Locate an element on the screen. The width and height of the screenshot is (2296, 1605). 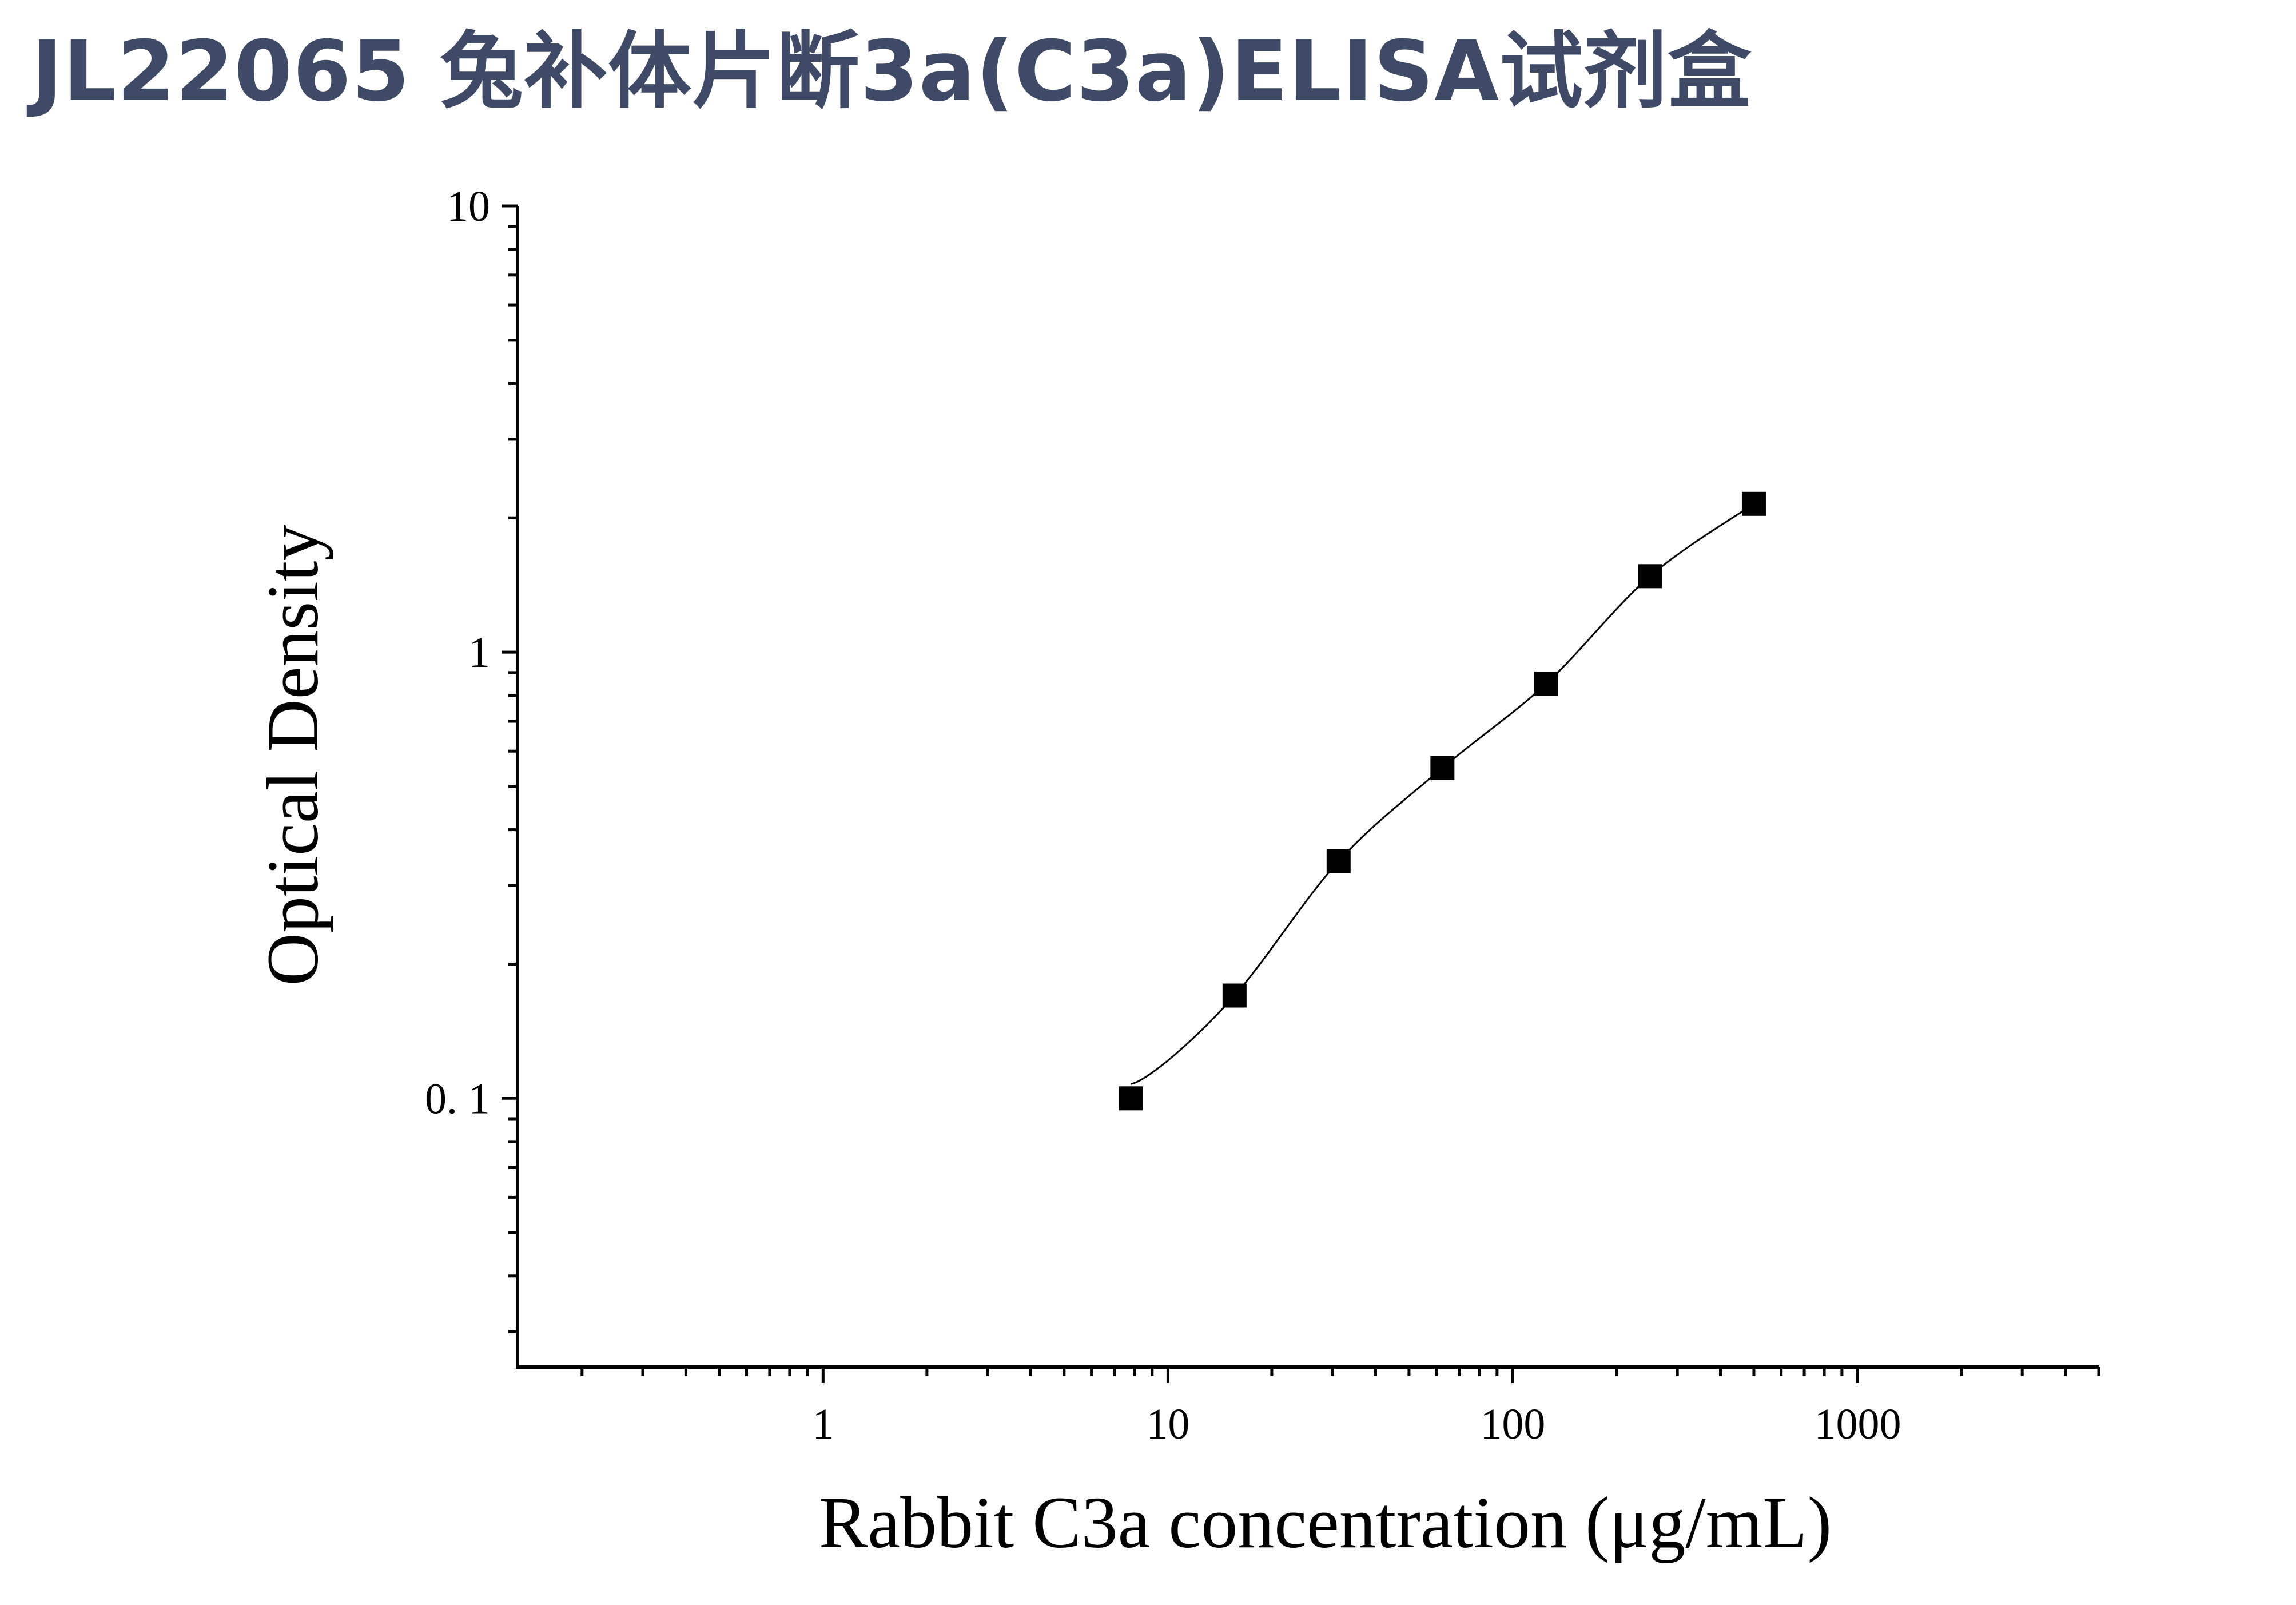
y-tick-label: 0. 1 is located at coordinates (457, 1099).